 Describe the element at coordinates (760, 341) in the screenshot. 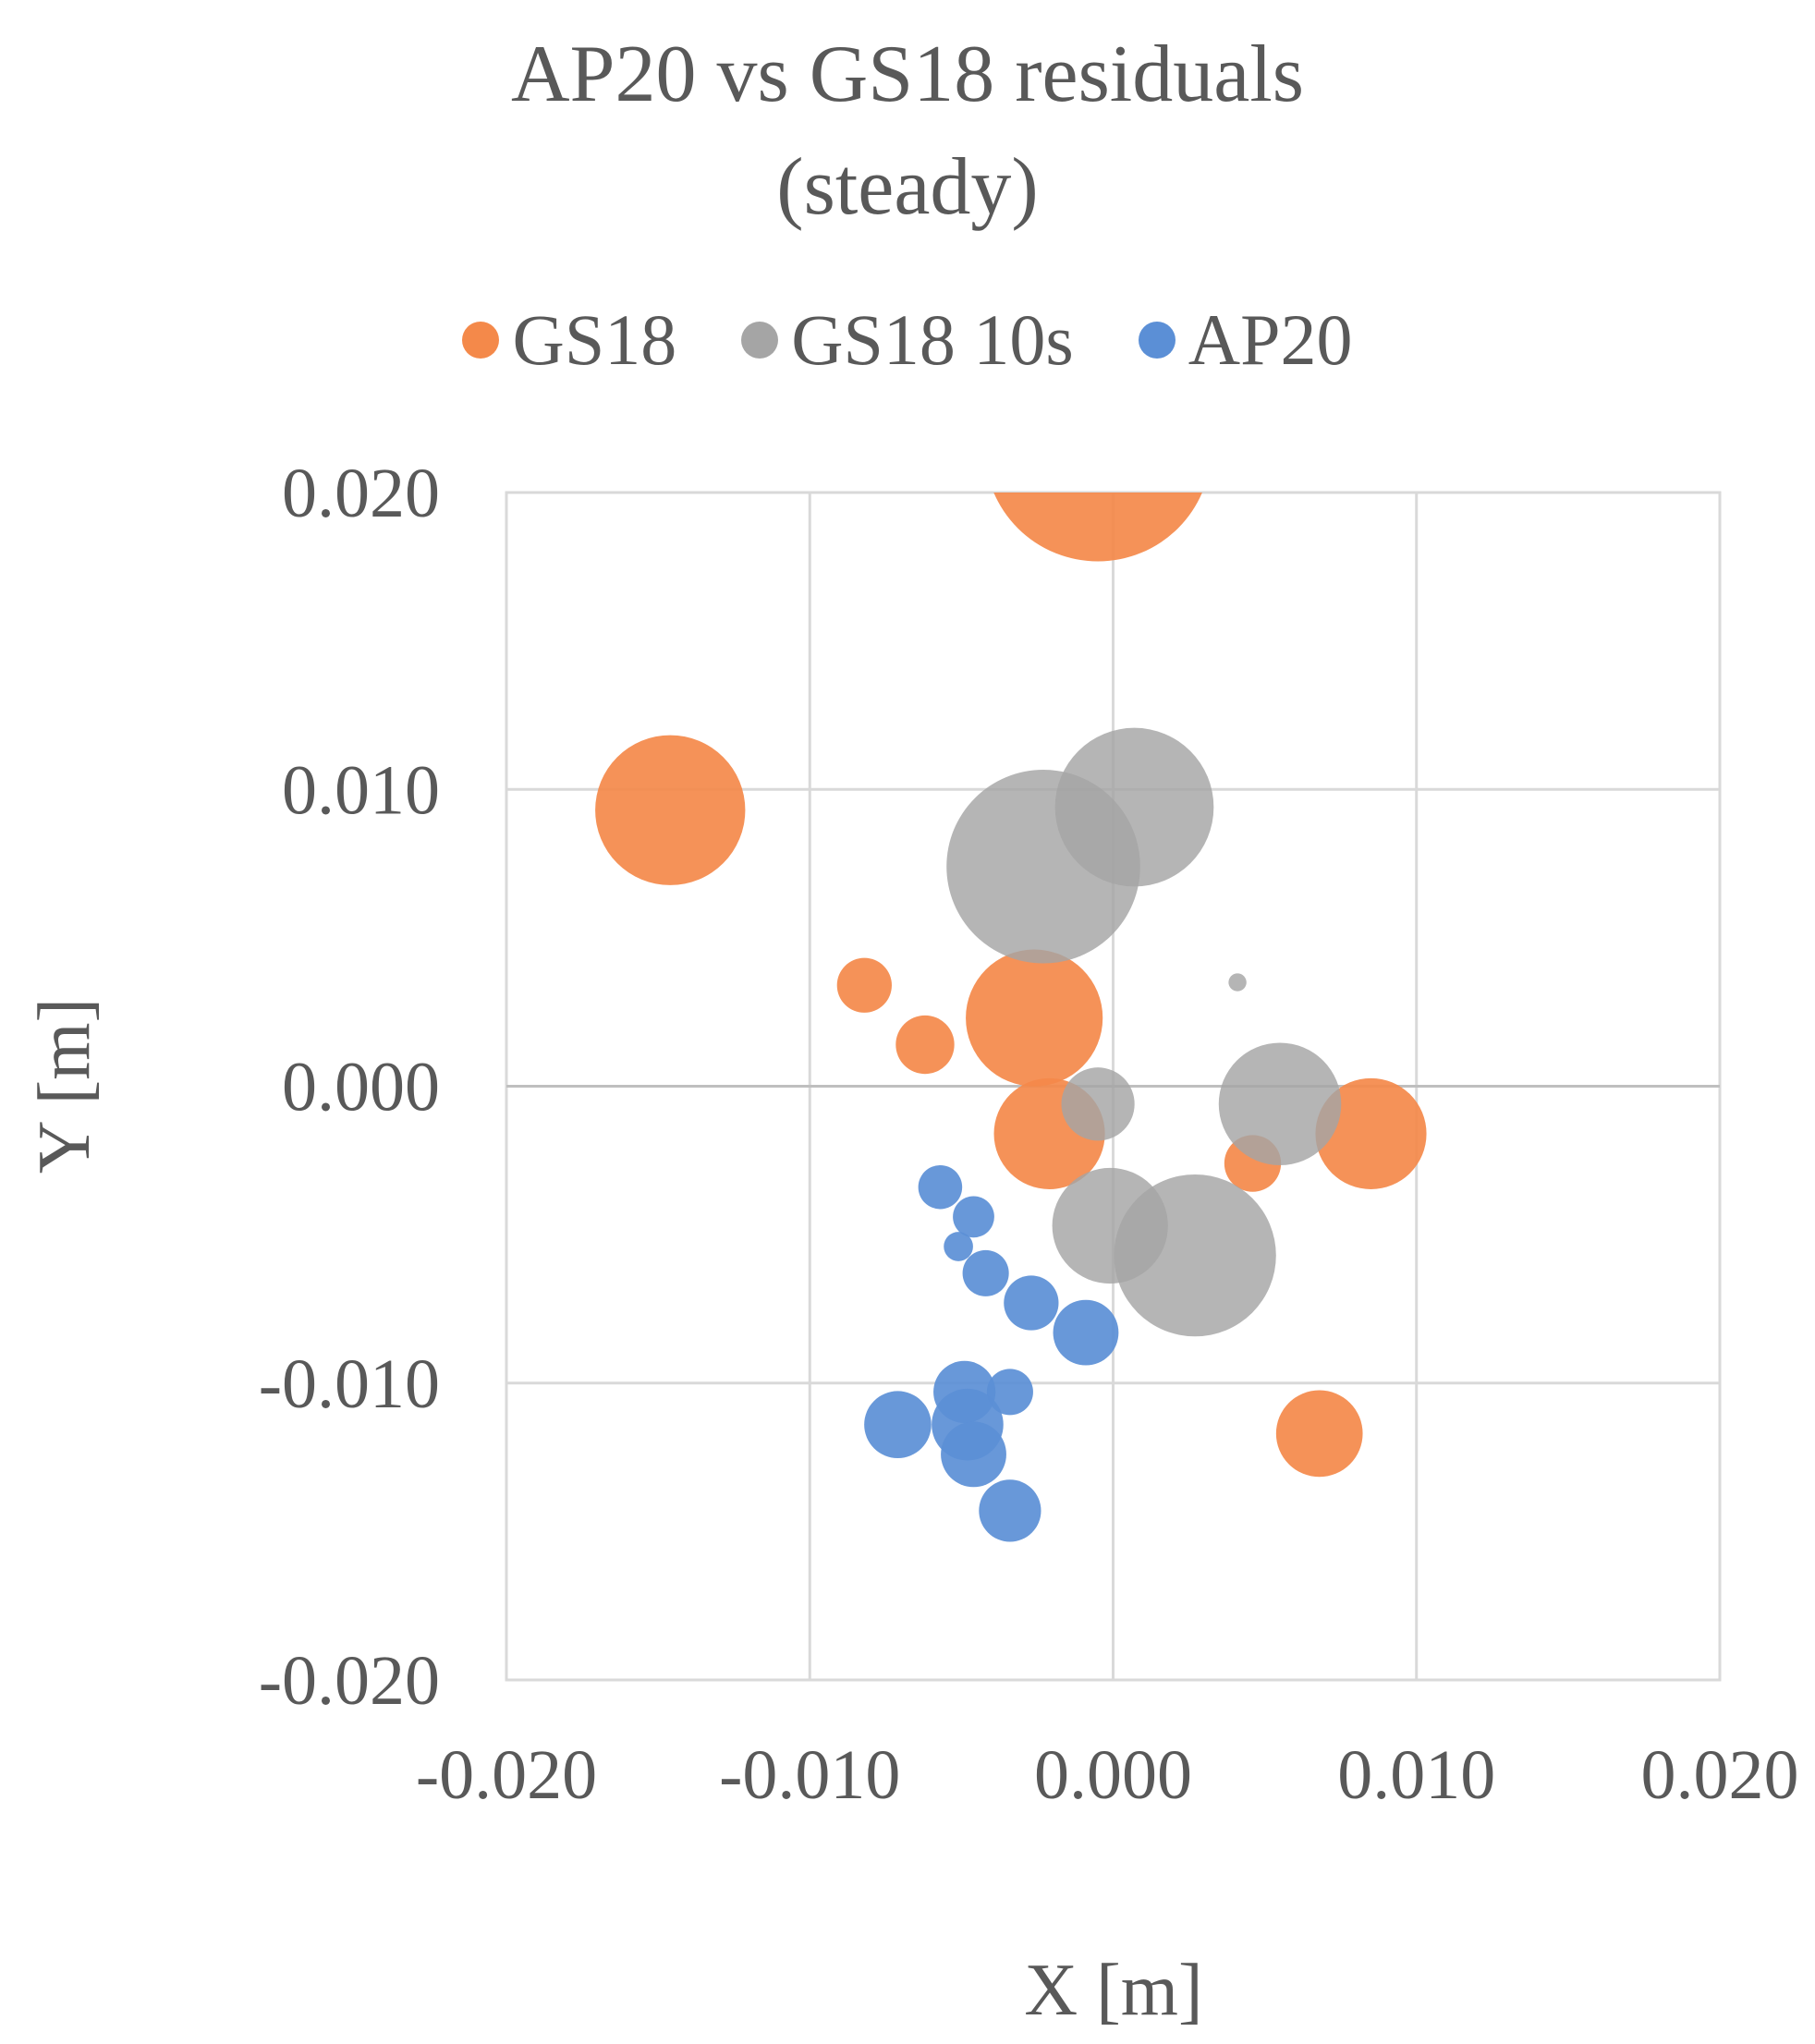

I see `legend-marker-gs18-10s` at that location.